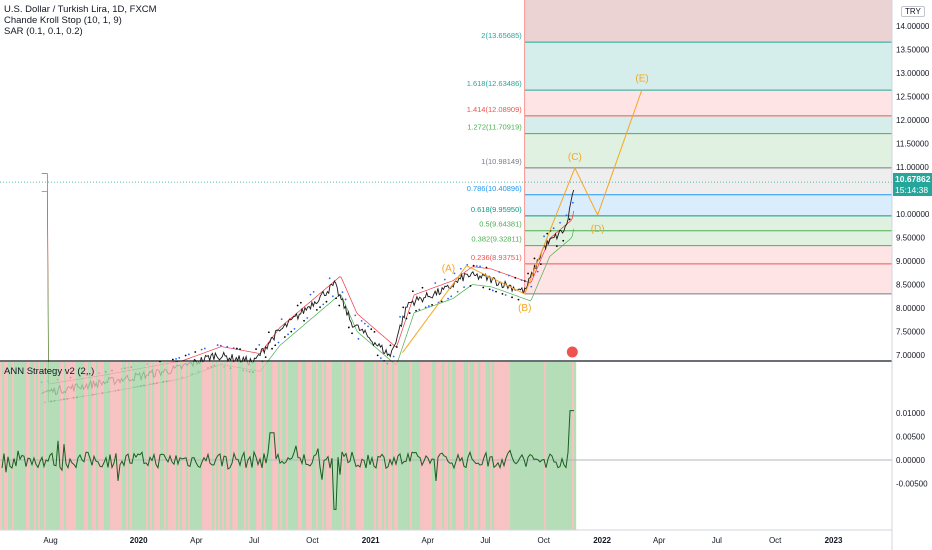 This screenshot has width=932, height=550. I want to click on fib-zone-top, so click(708, 21).